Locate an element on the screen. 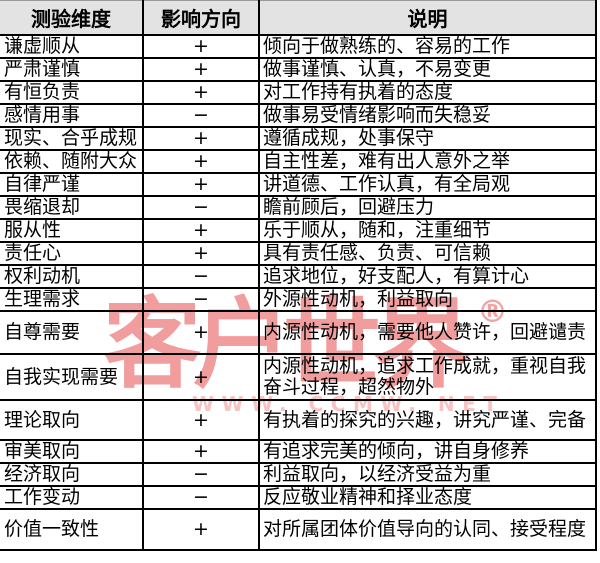 Image resolution: width=600 pixels, height=563 pixels. table-row: 现实、合乎成规 + 遵循成规，处事保守 is located at coordinates (298, 139).